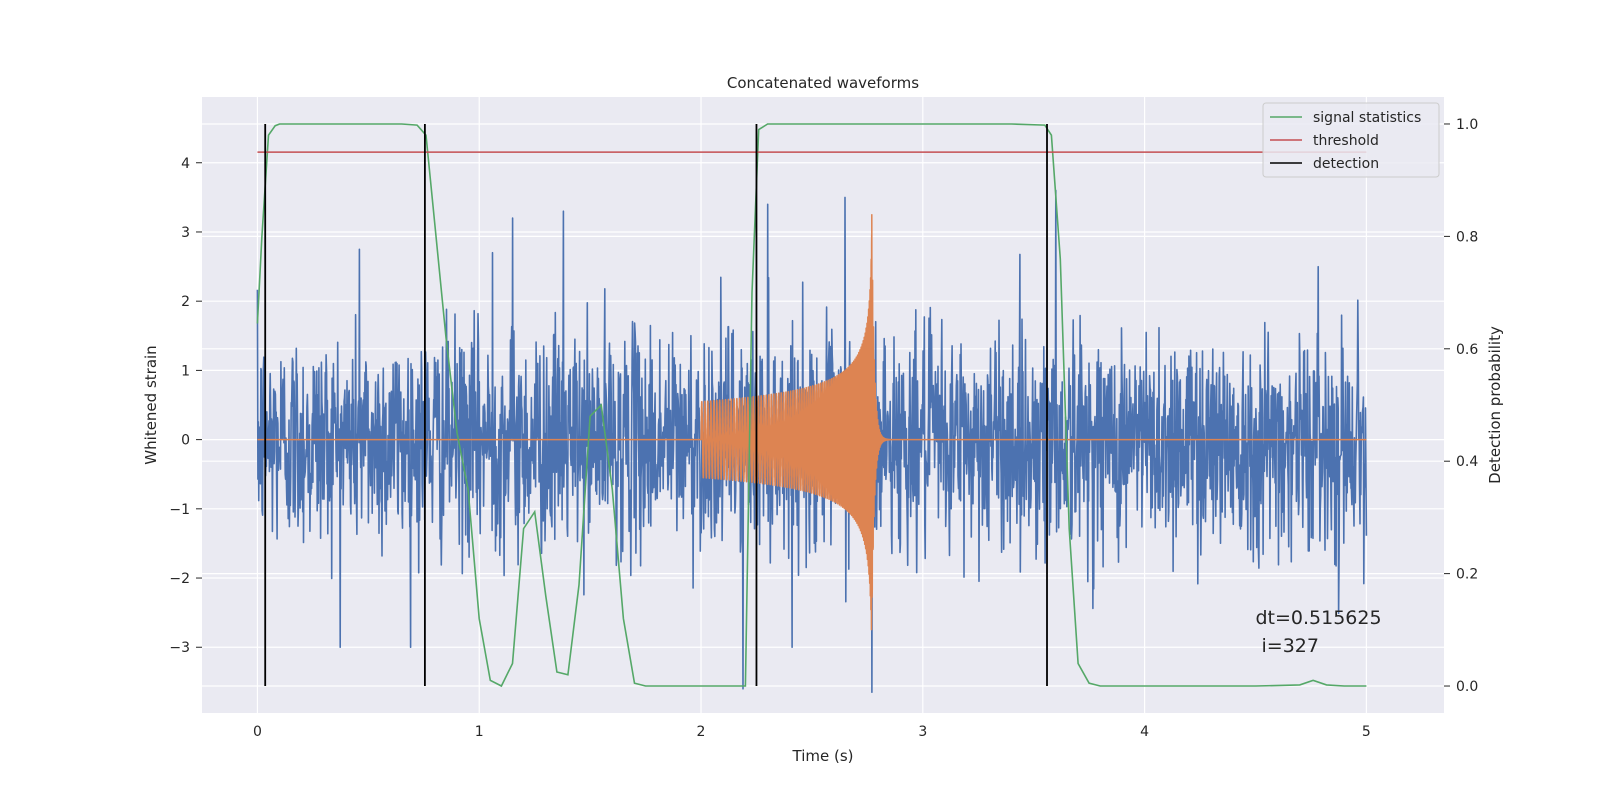 This screenshot has height=800, width=1600. What do you see at coordinates (1467, 125) in the screenshot?
I see `y2-tick-label: 1.0` at bounding box center [1467, 125].